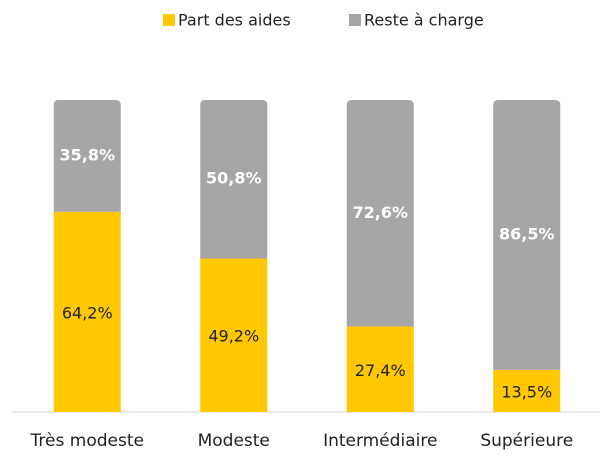 The height and width of the screenshot is (459, 613). Describe the element at coordinates (424, 20) in the screenshot. I see `legend-label: Reste à charge` at that location.